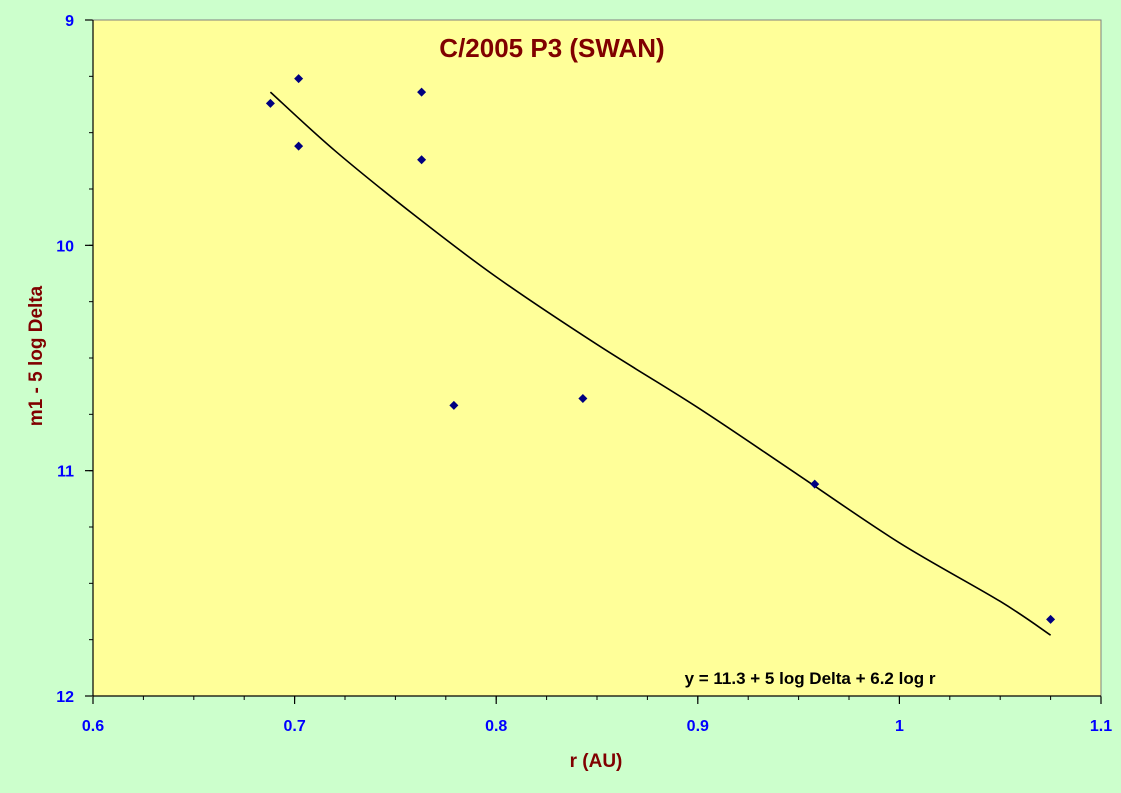 Image resolution: width=1121 pixels, height=793 pixels. I want to click on x-tick-label: 0.9, so click(698, 726).